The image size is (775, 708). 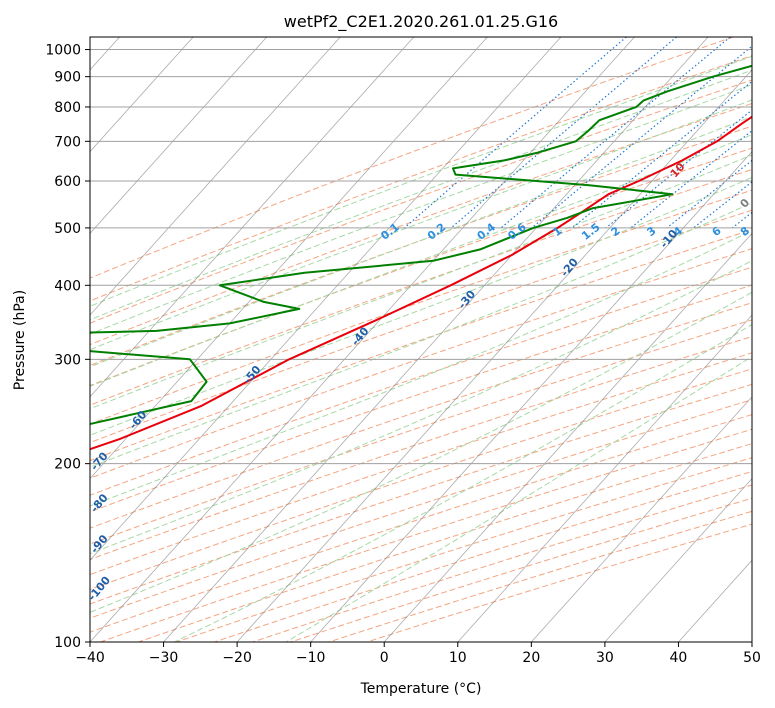 I want to click on x-tick-label: 30, so click(x=605, y=658).